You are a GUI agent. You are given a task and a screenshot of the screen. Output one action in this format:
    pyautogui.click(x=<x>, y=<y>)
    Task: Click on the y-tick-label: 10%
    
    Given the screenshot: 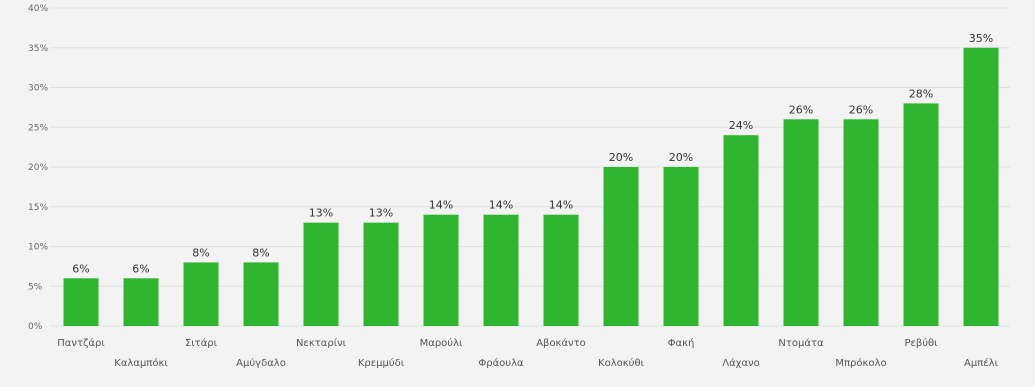 What is the action you would take?
    pyautogui.click(x=38, y=248)
    